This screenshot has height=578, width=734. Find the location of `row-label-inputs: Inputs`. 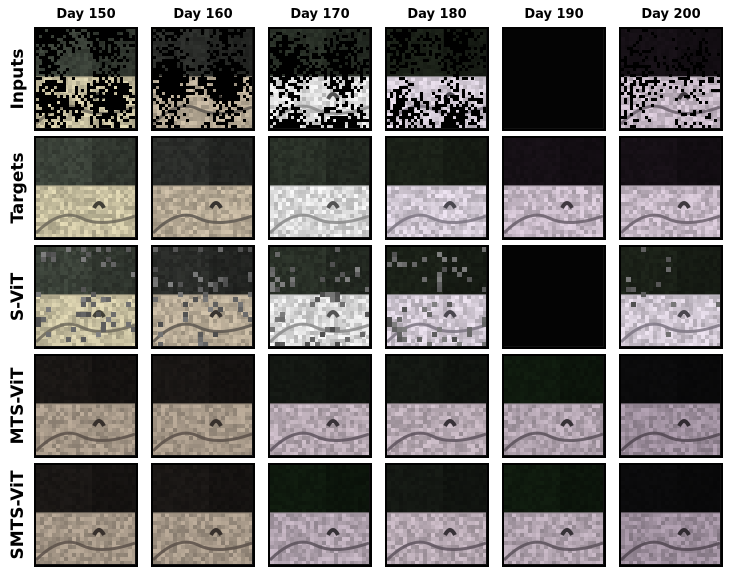

row-label-inputs: Inputs is located at coordinates (18, 79).